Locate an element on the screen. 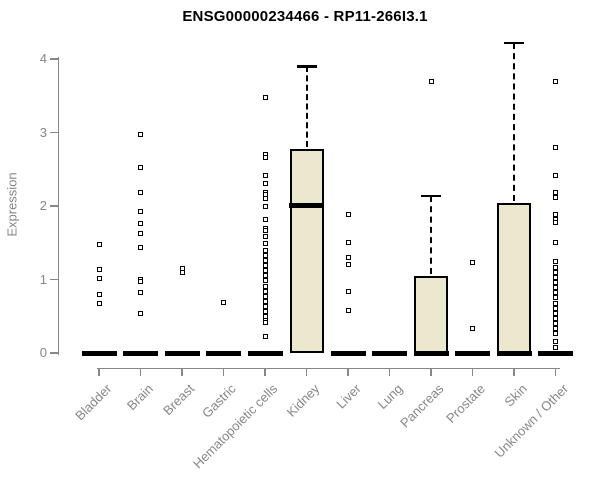 The width and height of the screenshot is (600, 500). y-tick-label: 0 is located at coordinates (43, 352).